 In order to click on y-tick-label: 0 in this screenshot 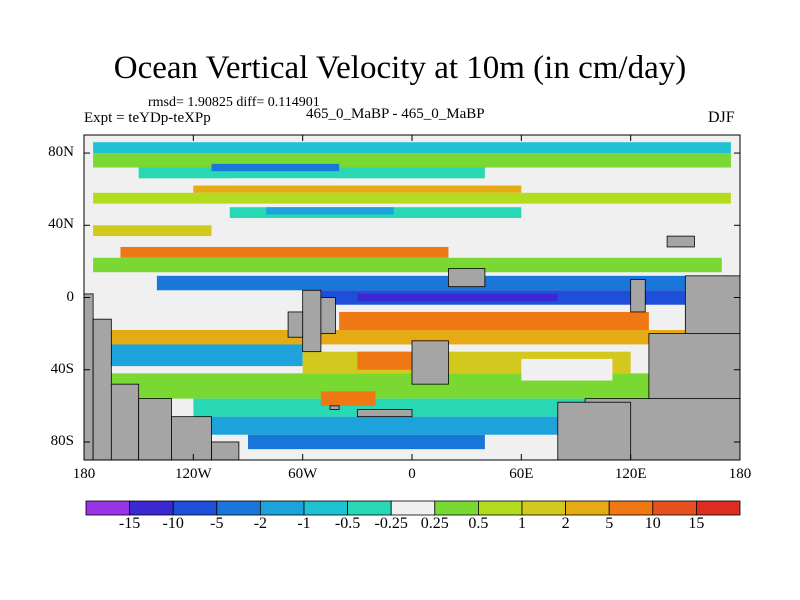, I will do `click(70, 296)`.